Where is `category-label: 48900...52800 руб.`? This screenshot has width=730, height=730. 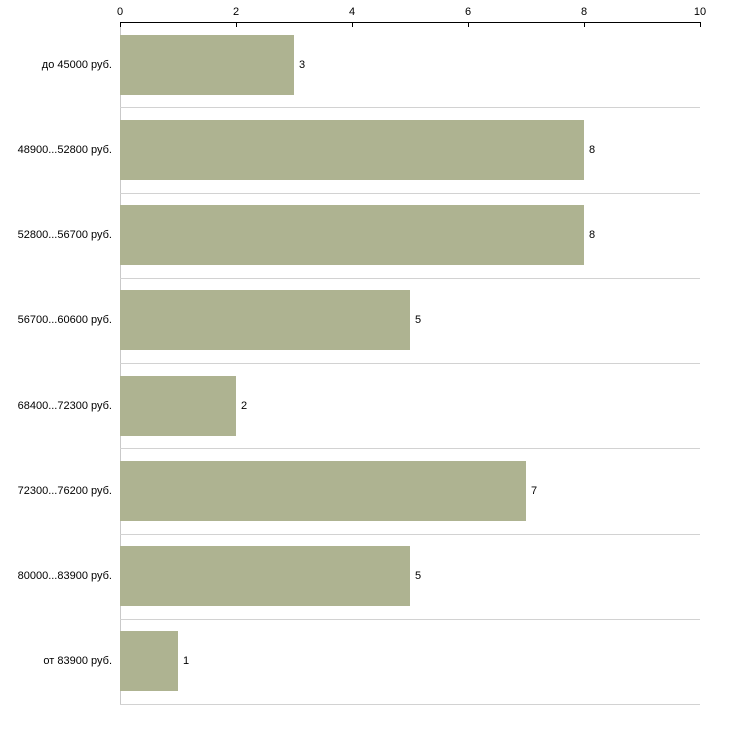
category-label: 48900...52800 руб. is located at coordinates (64, 149).